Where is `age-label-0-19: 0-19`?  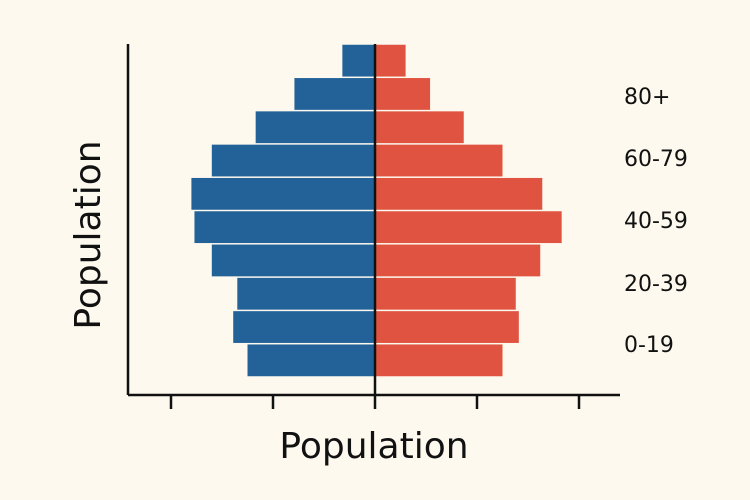
age-label-0-19: 0-19 is located at coordinates (649, 345).